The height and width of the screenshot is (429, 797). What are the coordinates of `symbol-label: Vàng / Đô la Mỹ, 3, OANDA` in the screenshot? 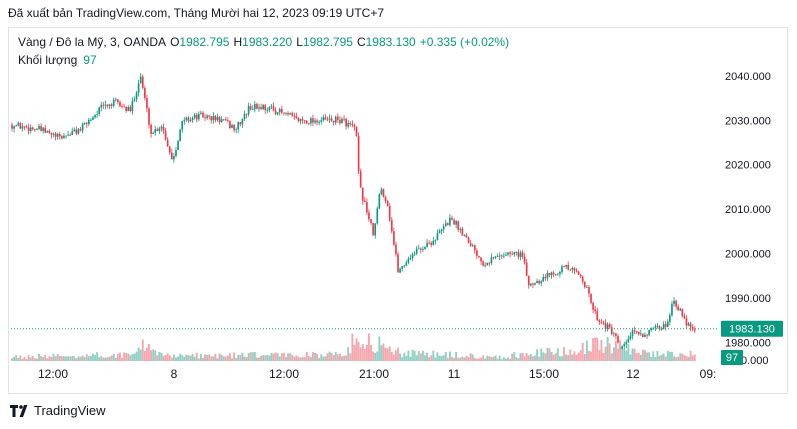 It's located at (92, 42).